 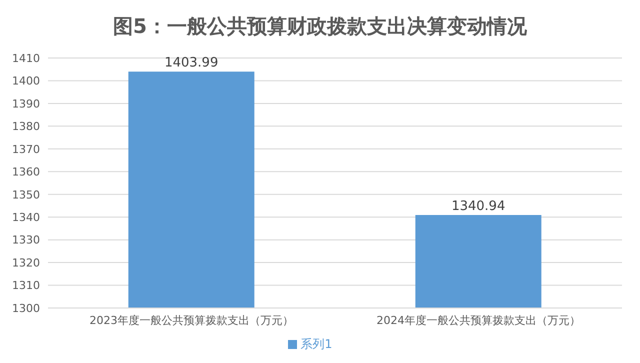 I want to click on y-tick-label: 1410, so click(x=26, y=58).